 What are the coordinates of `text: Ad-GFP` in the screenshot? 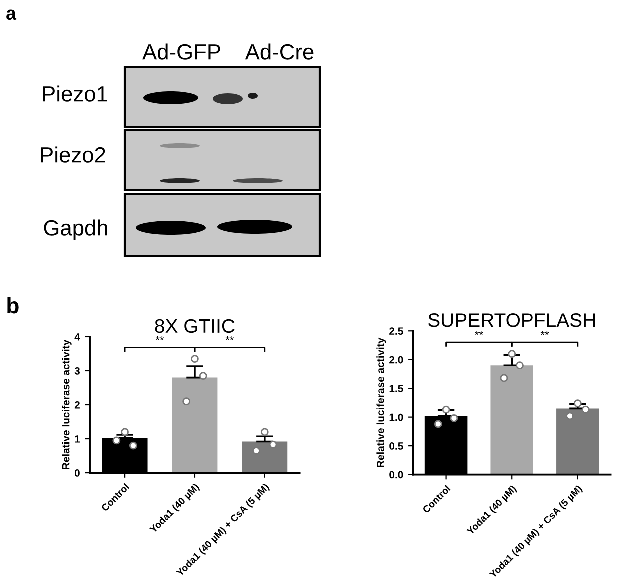 It's located at (181, 52).